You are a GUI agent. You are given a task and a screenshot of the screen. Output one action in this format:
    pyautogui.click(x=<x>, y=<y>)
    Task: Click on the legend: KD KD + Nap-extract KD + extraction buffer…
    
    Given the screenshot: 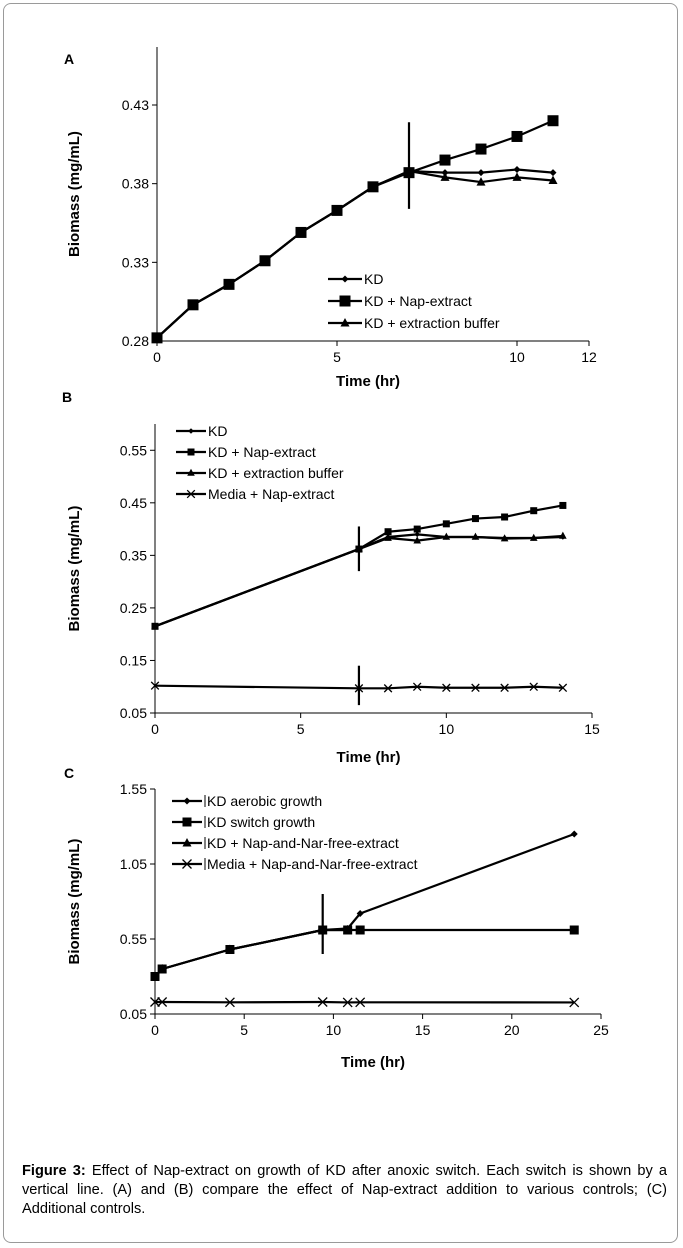 What is the action you would take?
    pyautogui.click(x=260, y=462)
    